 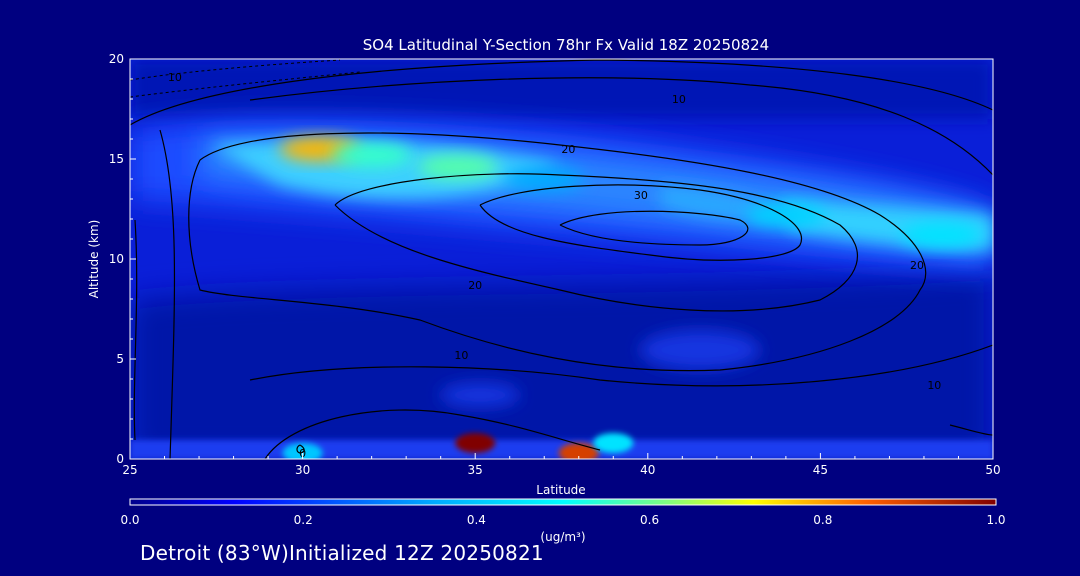 I want to click on y-axis: 0 5 10 15 20, so click(x=122, y=259).